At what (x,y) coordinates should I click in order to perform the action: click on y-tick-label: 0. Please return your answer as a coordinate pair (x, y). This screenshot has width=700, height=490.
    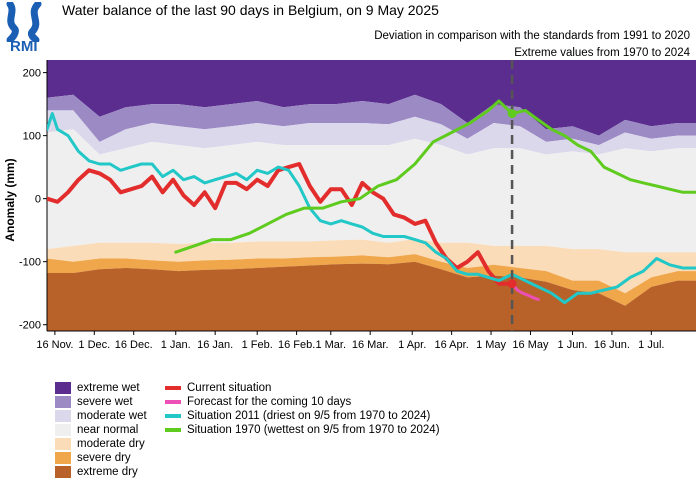
    Looking at the image, I should click on (38, 200).